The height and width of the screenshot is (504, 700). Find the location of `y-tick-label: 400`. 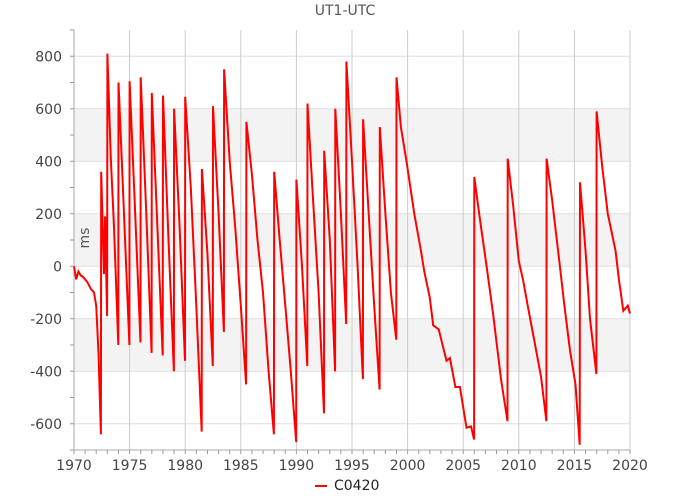

y-tick-label: 400 is located at coordinates (48, 162).